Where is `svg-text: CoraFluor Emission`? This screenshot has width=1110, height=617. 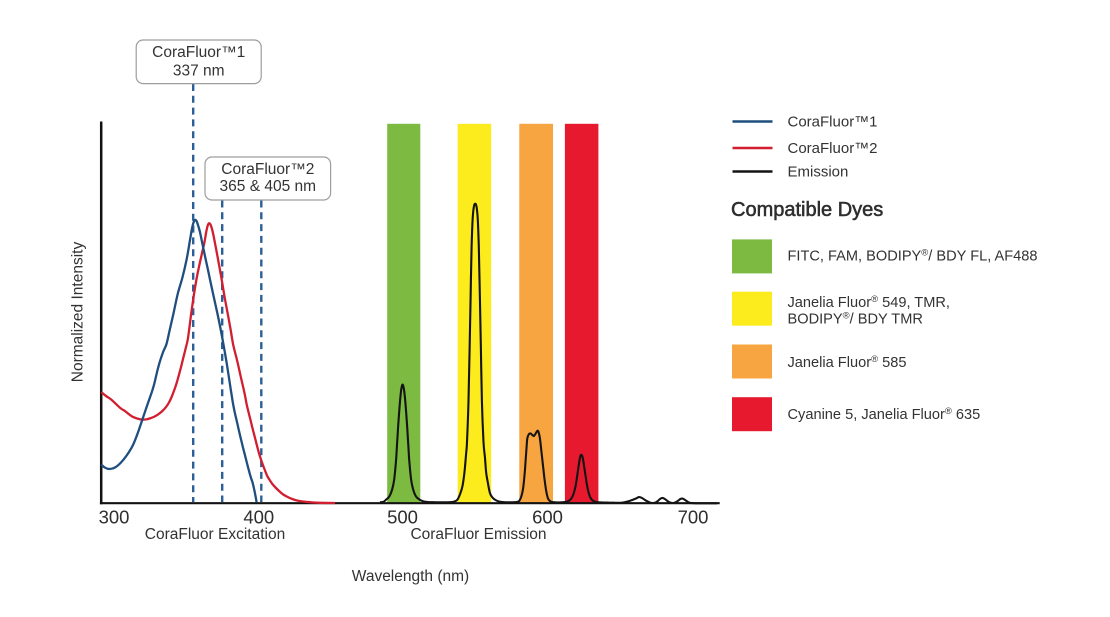
svg-text: CoraFluor Emission is located at coordinates (478, 534).